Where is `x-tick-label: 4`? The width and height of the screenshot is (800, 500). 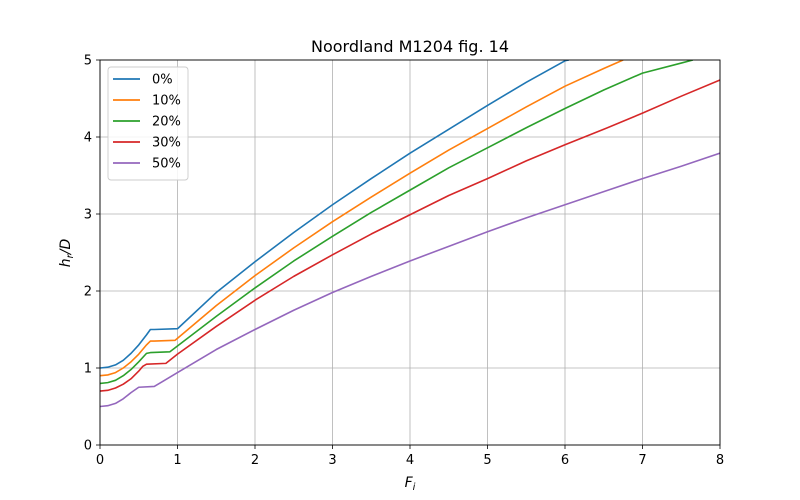 x-tick-label: 4 is located at coordinates (410, 460).